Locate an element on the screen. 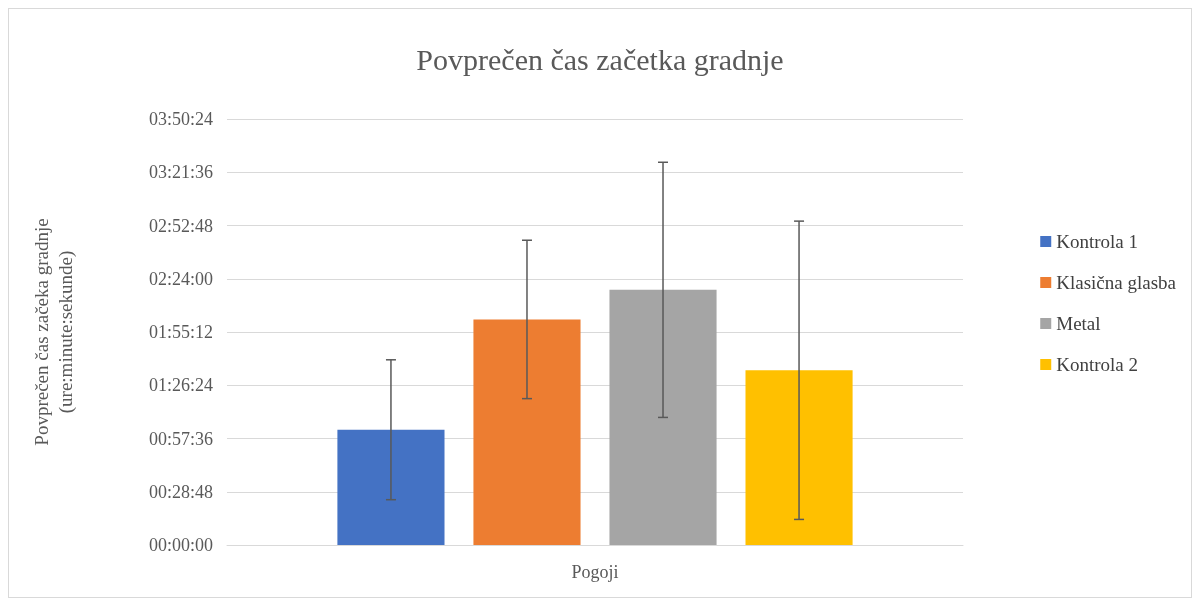 Image resolution: width=1200 pixels, height=606 pixels. y-tick-label: 01:55:12 is located at coordinates (180, 332).